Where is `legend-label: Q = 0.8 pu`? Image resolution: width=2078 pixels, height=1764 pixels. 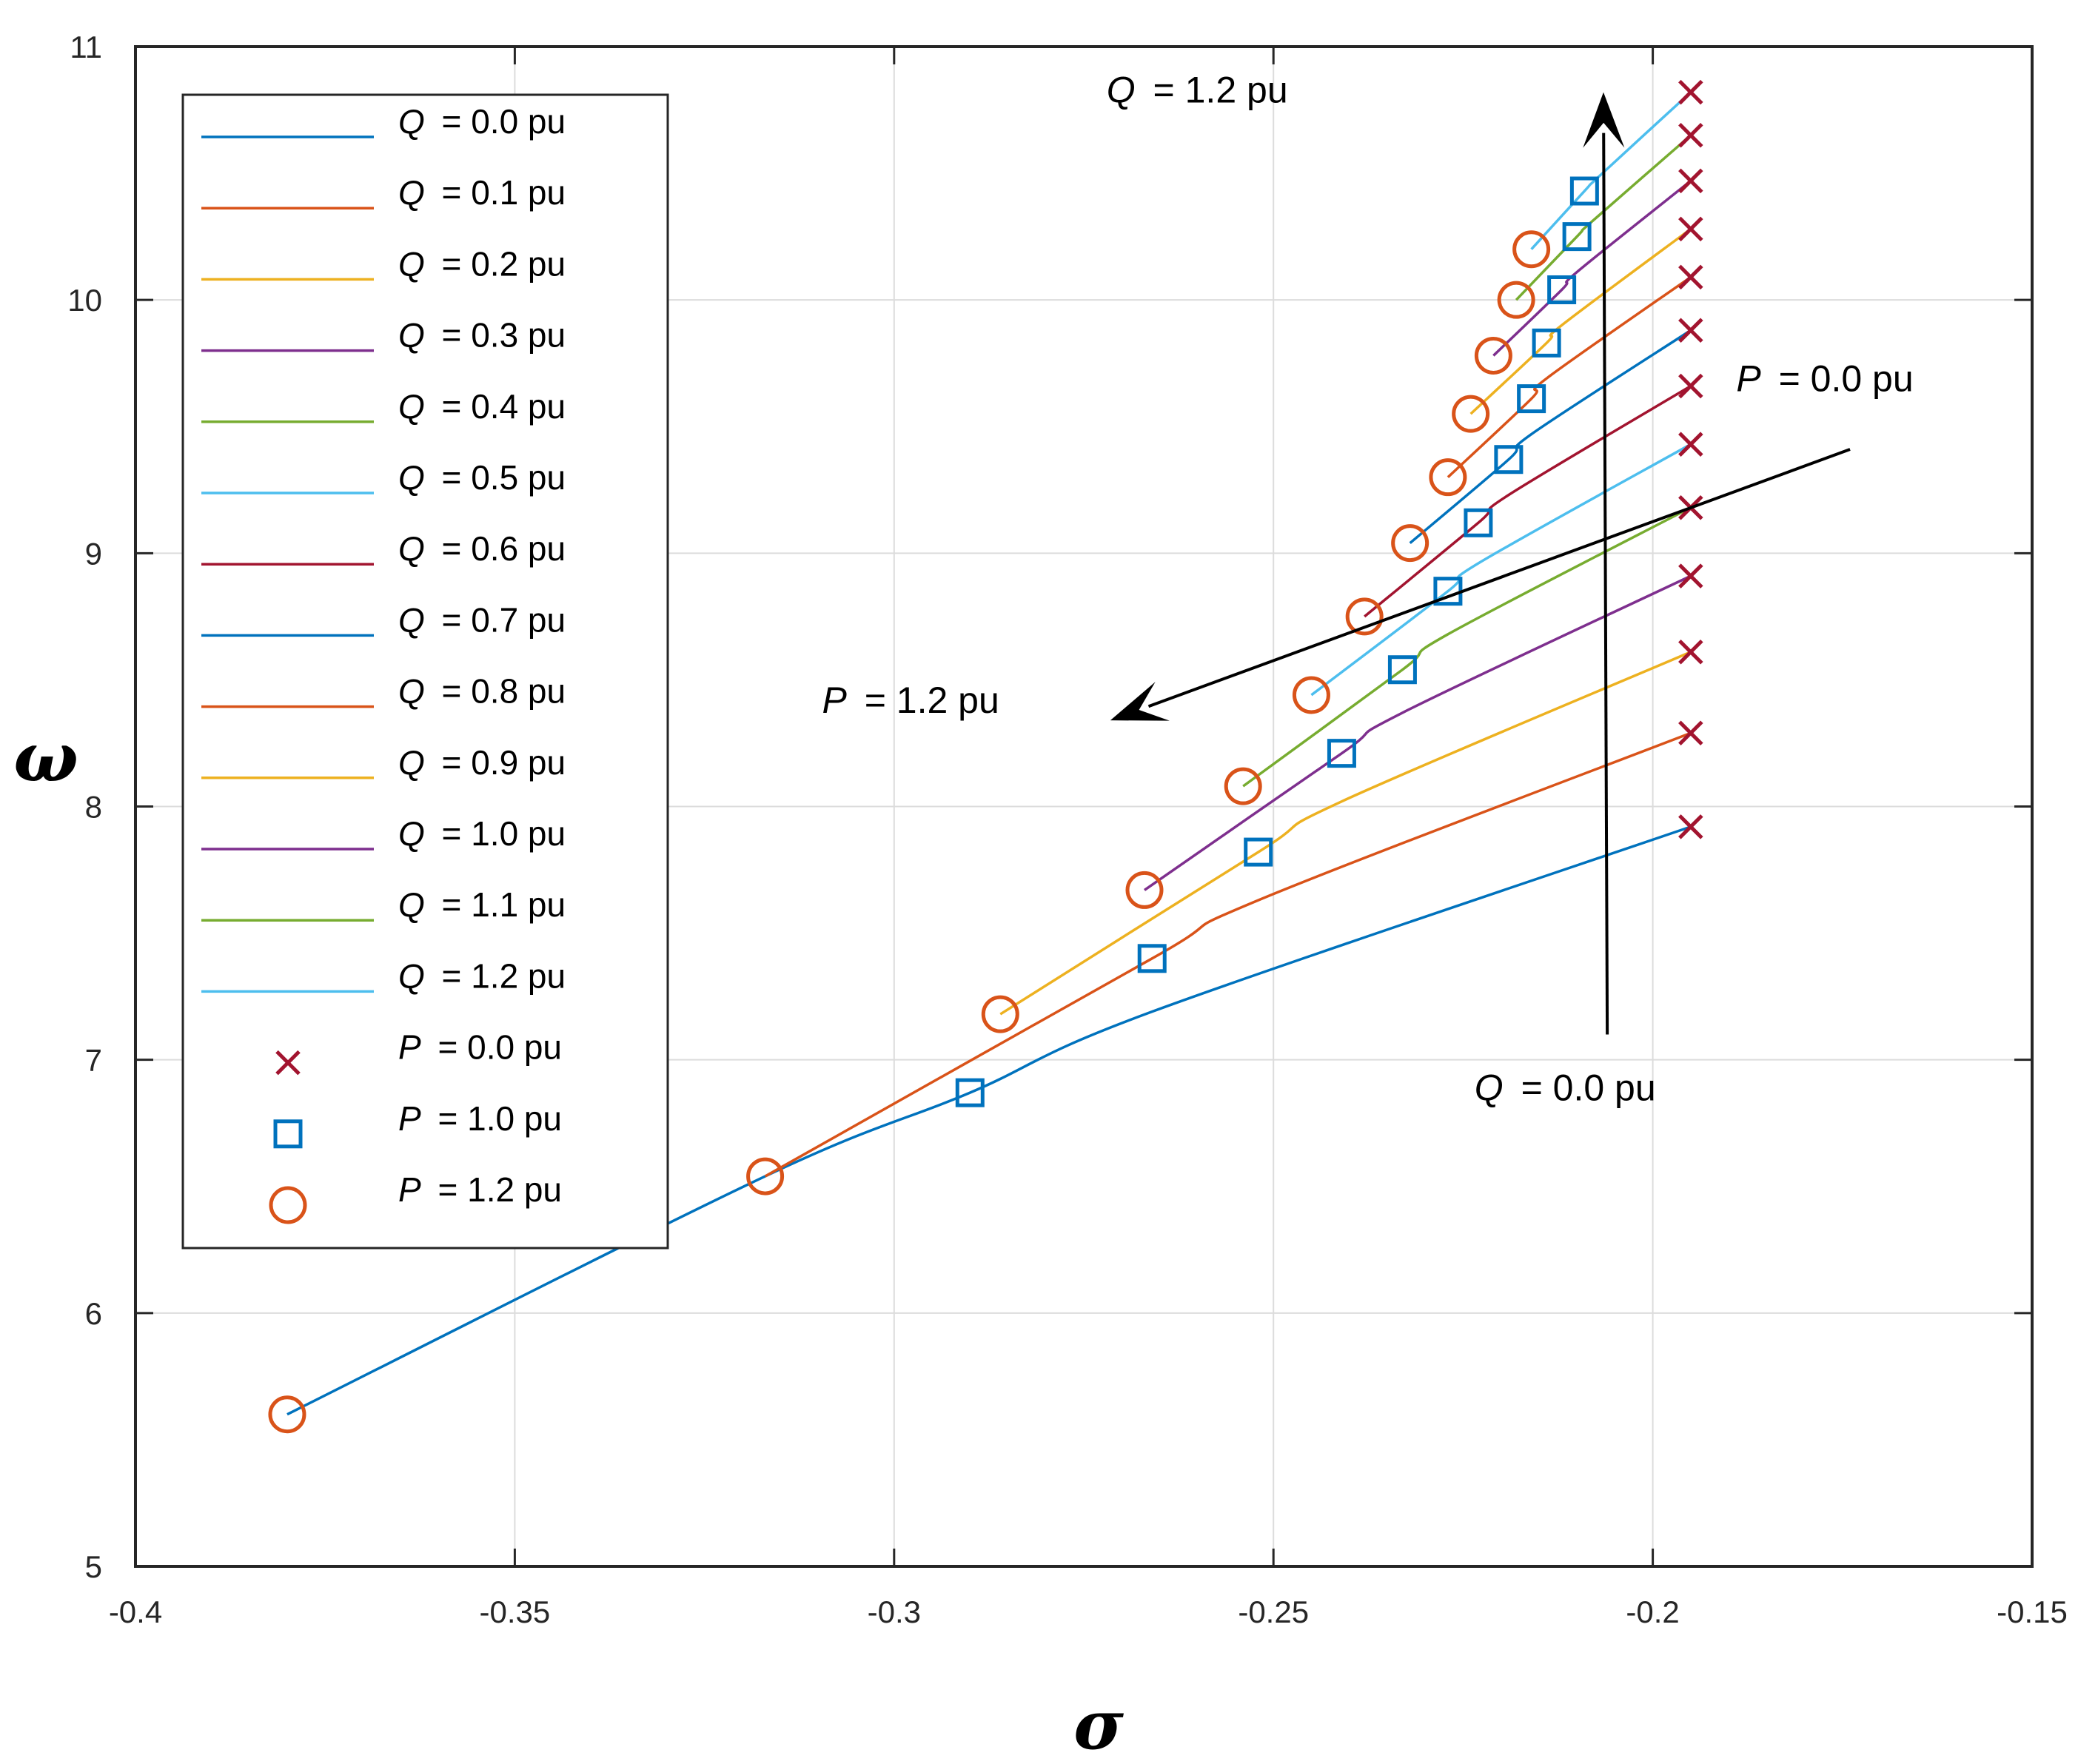 legend-label: Q = 0.8 pu is located at coordinates (482, 691).